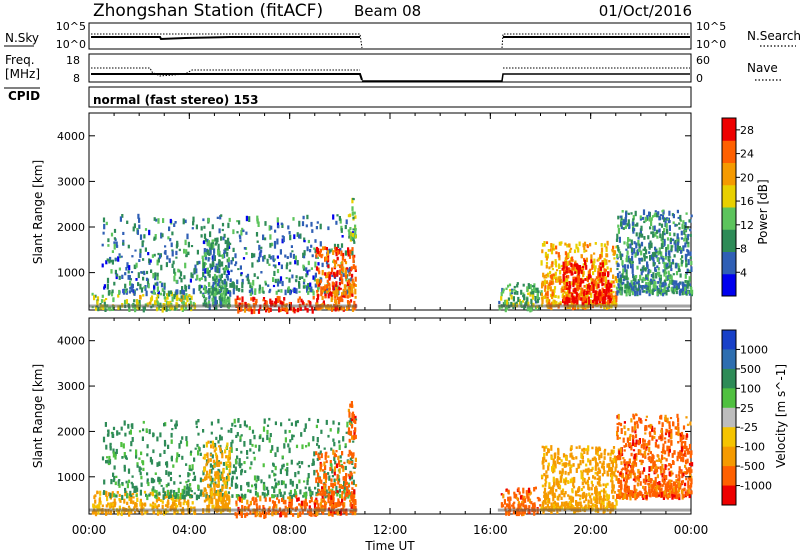 The height and width of the screenshot is (558, 800). Describe the element at coordinates (773, 36) in the screenshot. I see `nsearch-label: N.Search` at that location.